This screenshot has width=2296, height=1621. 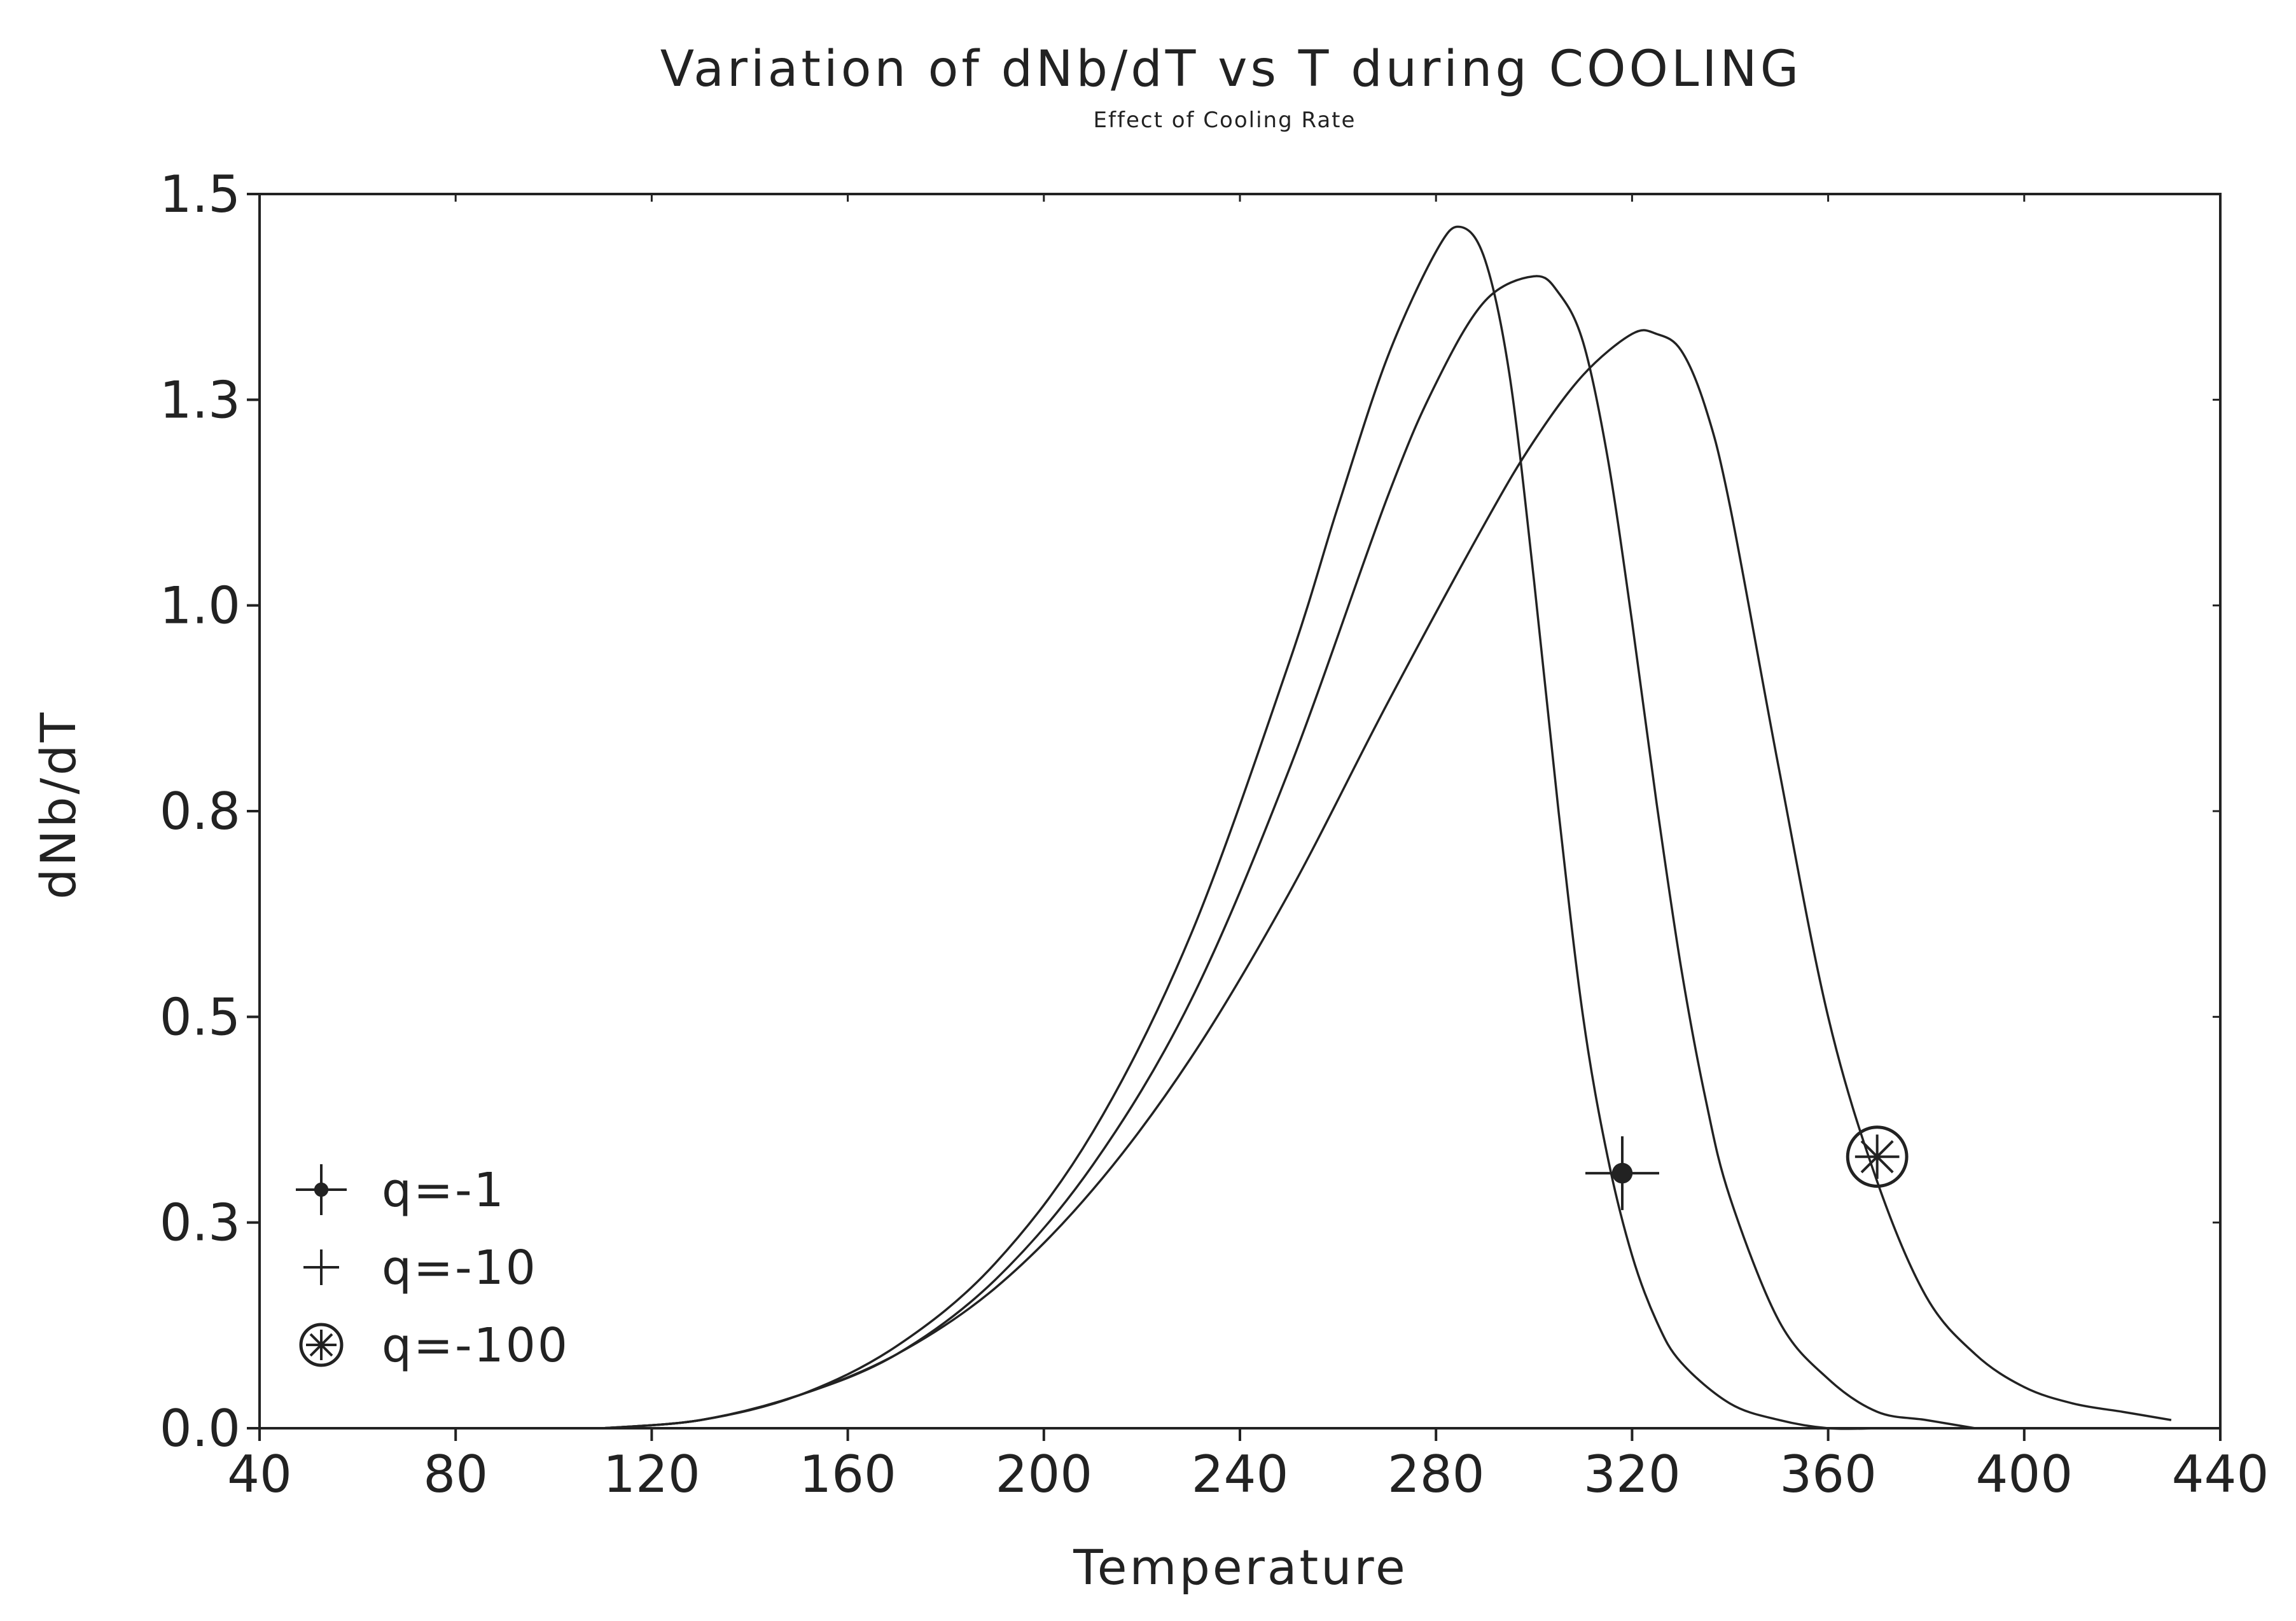 I want to click on x-tick-label: 240, so click(x=1240, y=1474).